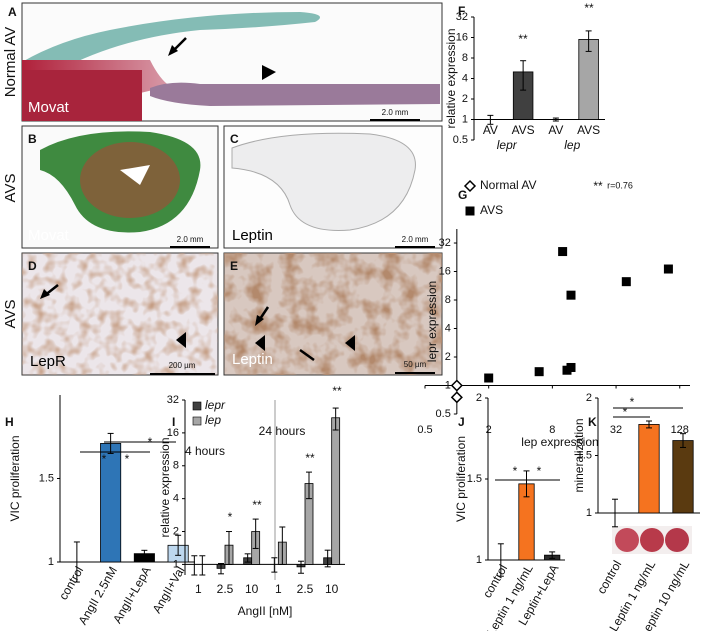 Image resolution: width=709 pixels, height=631 pixels. What do you see at coordinates (491, 210) in the screenshot?
I see `legend-label: AVS` at bounding box center [491, 210].